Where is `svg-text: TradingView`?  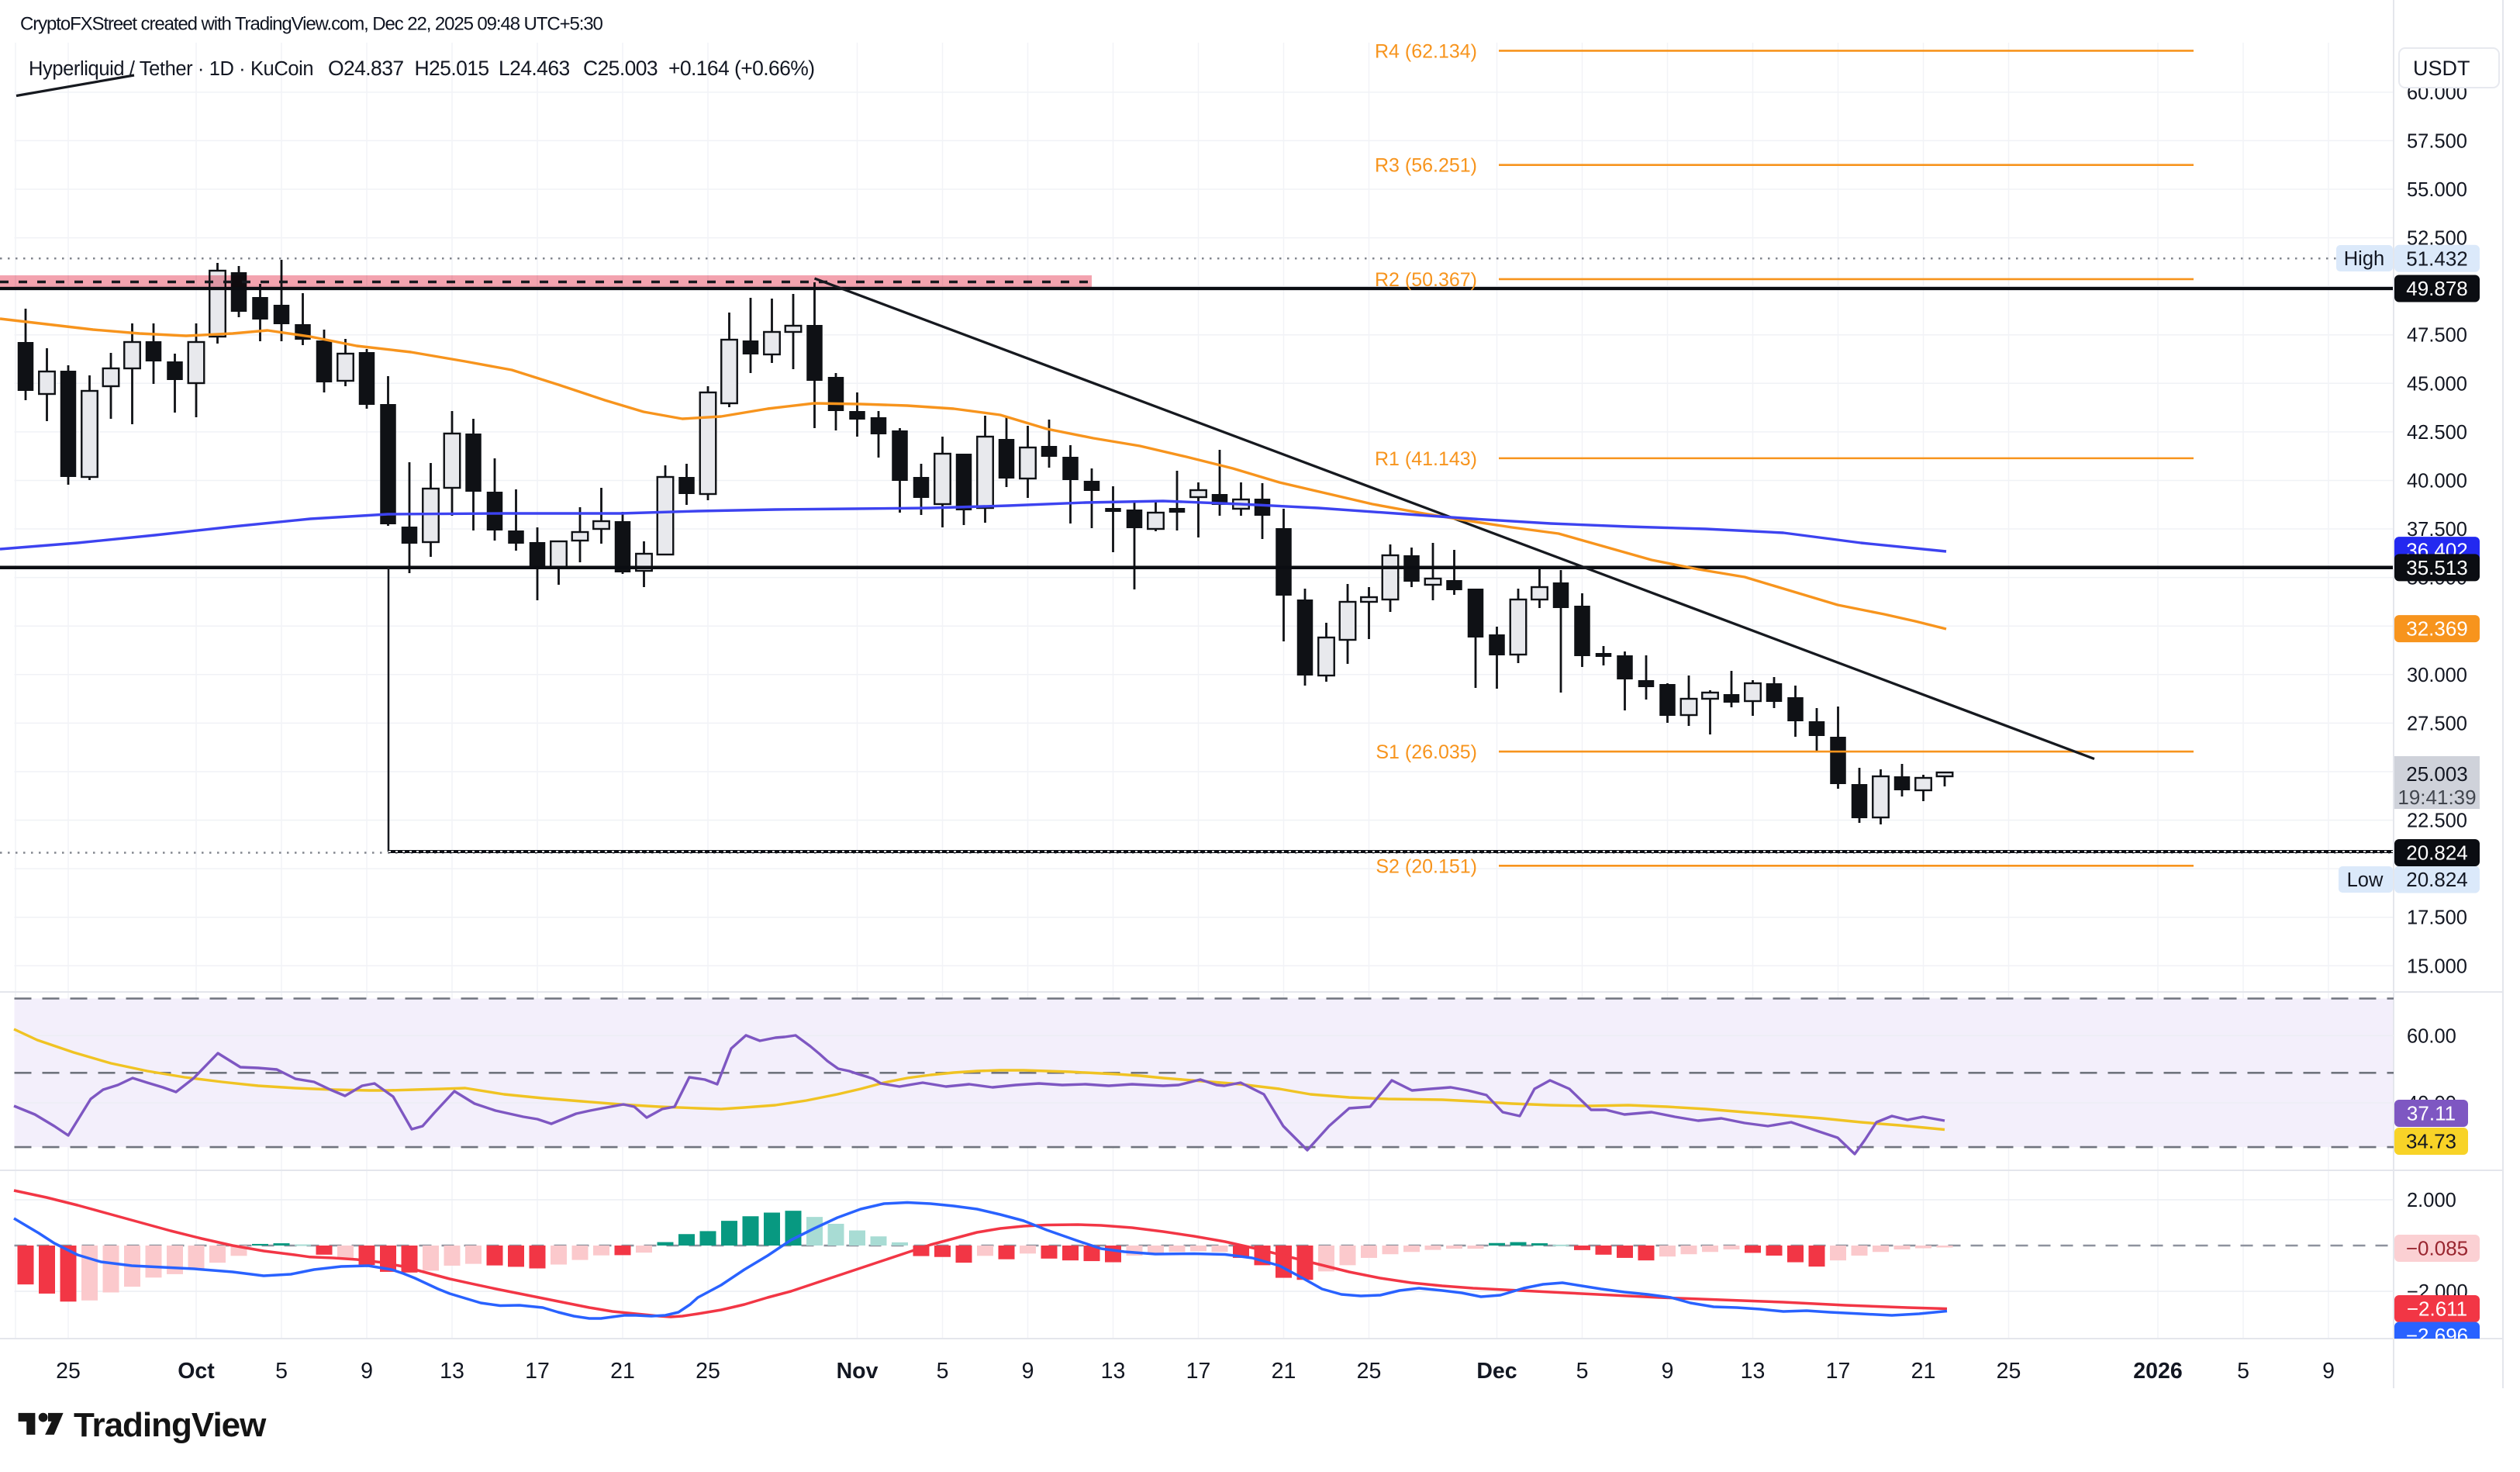
svg-text: TradingView is located at coordinates (170, 1425).